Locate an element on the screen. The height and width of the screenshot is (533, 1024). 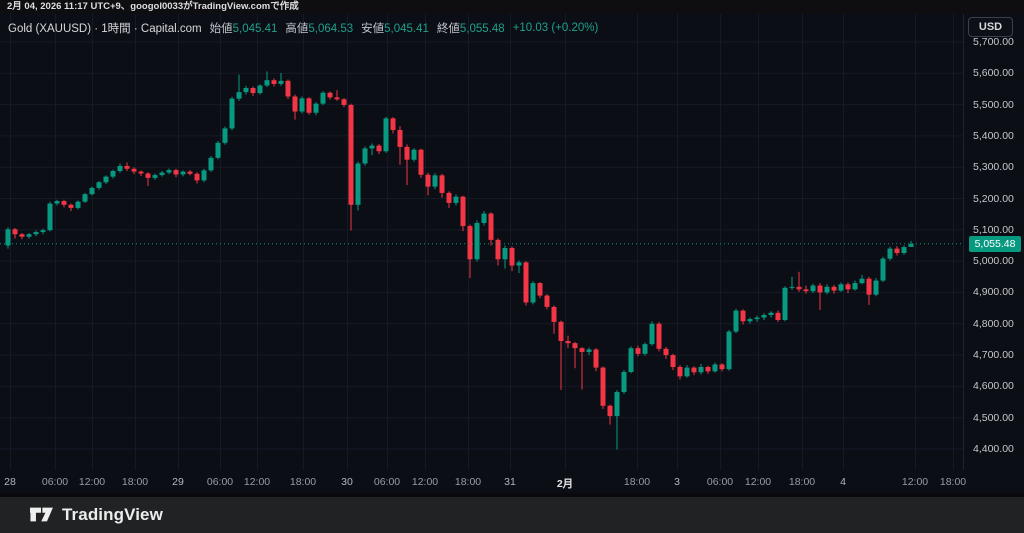
currency-toggle-button: USD is located at coordinates (990, 27).